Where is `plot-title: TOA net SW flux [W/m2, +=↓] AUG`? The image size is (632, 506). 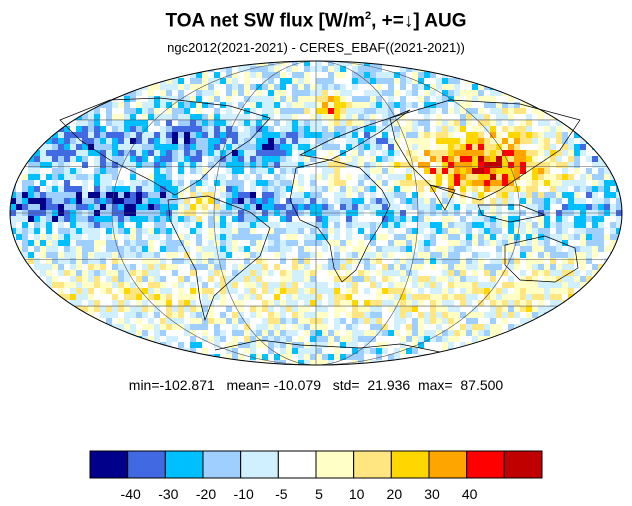
plot-title: TOA net SW flux [W/m2, +=↓] AUG is located at coordinates (316, 21).